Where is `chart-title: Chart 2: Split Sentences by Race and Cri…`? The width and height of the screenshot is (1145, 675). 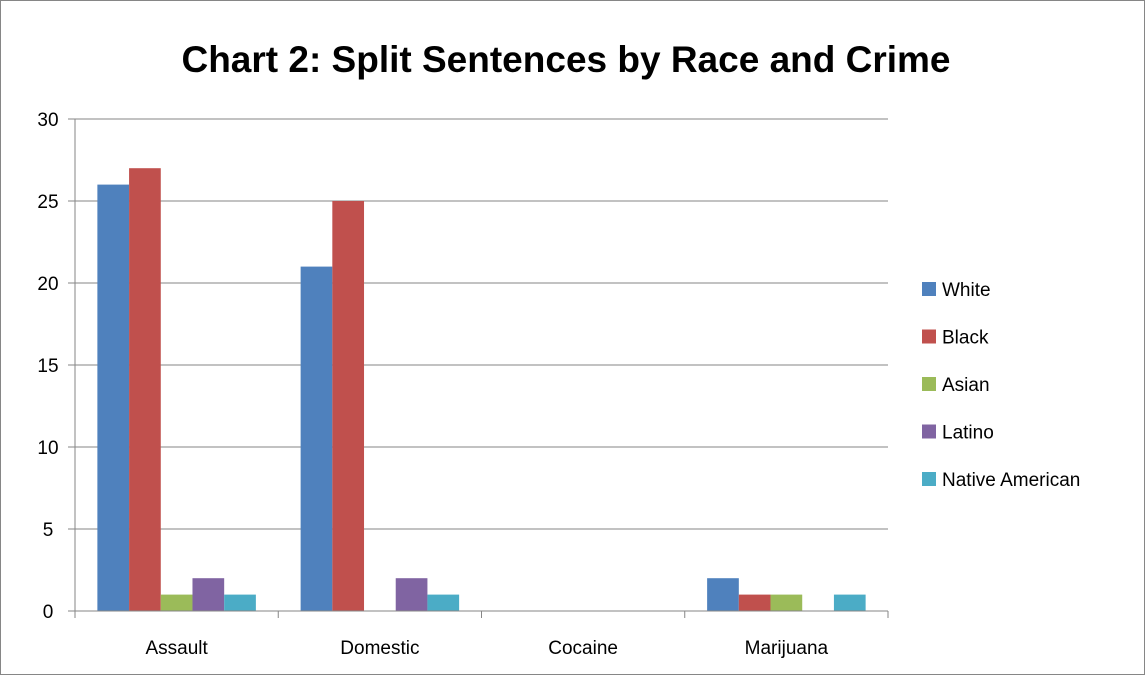
chart-title: Chart 2: Split Sentences by Race and Cri… is located at coordinates (565, 59).